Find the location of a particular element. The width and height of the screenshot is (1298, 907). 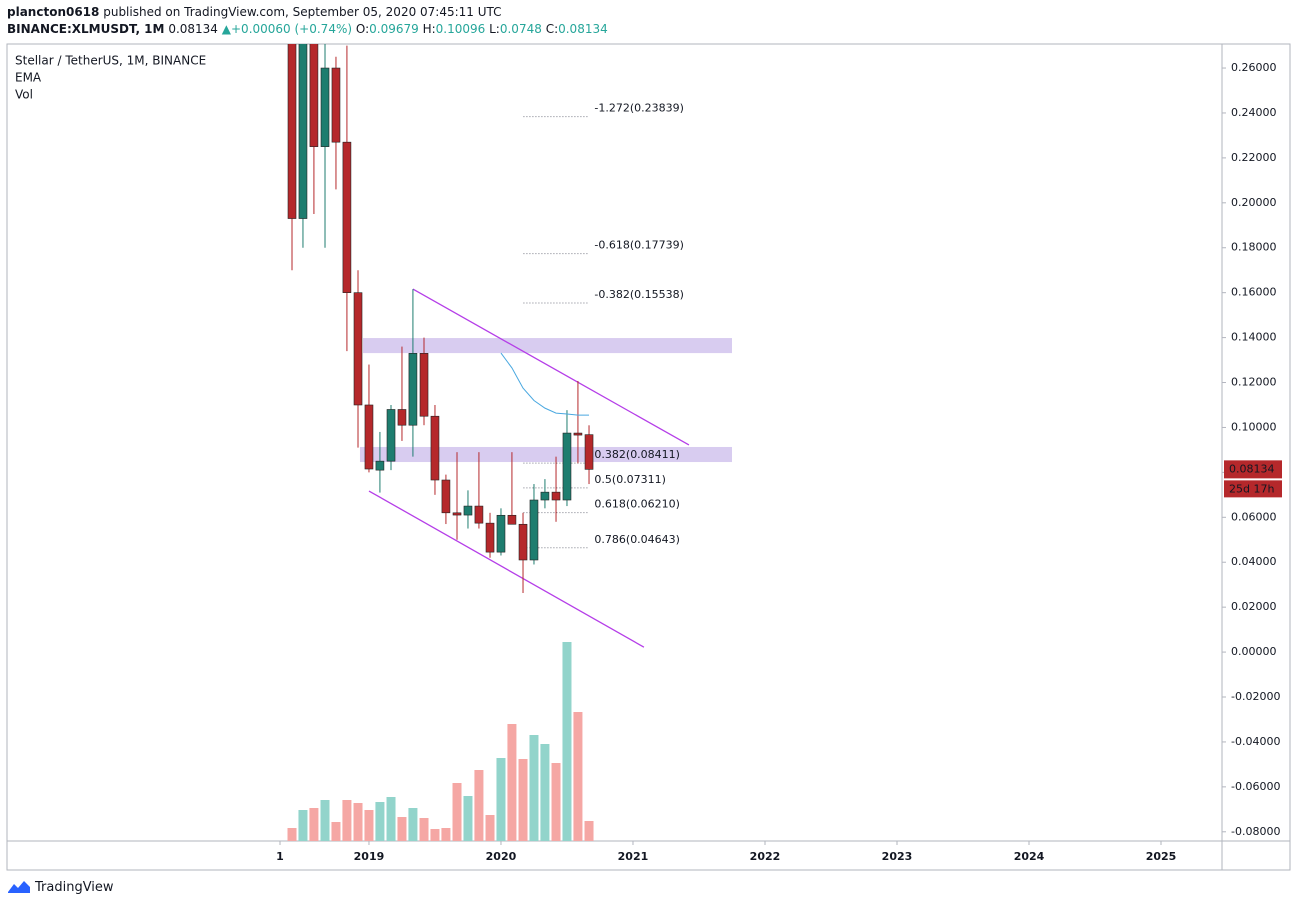

c-prefix: C: is located at coordinates (552, 29).